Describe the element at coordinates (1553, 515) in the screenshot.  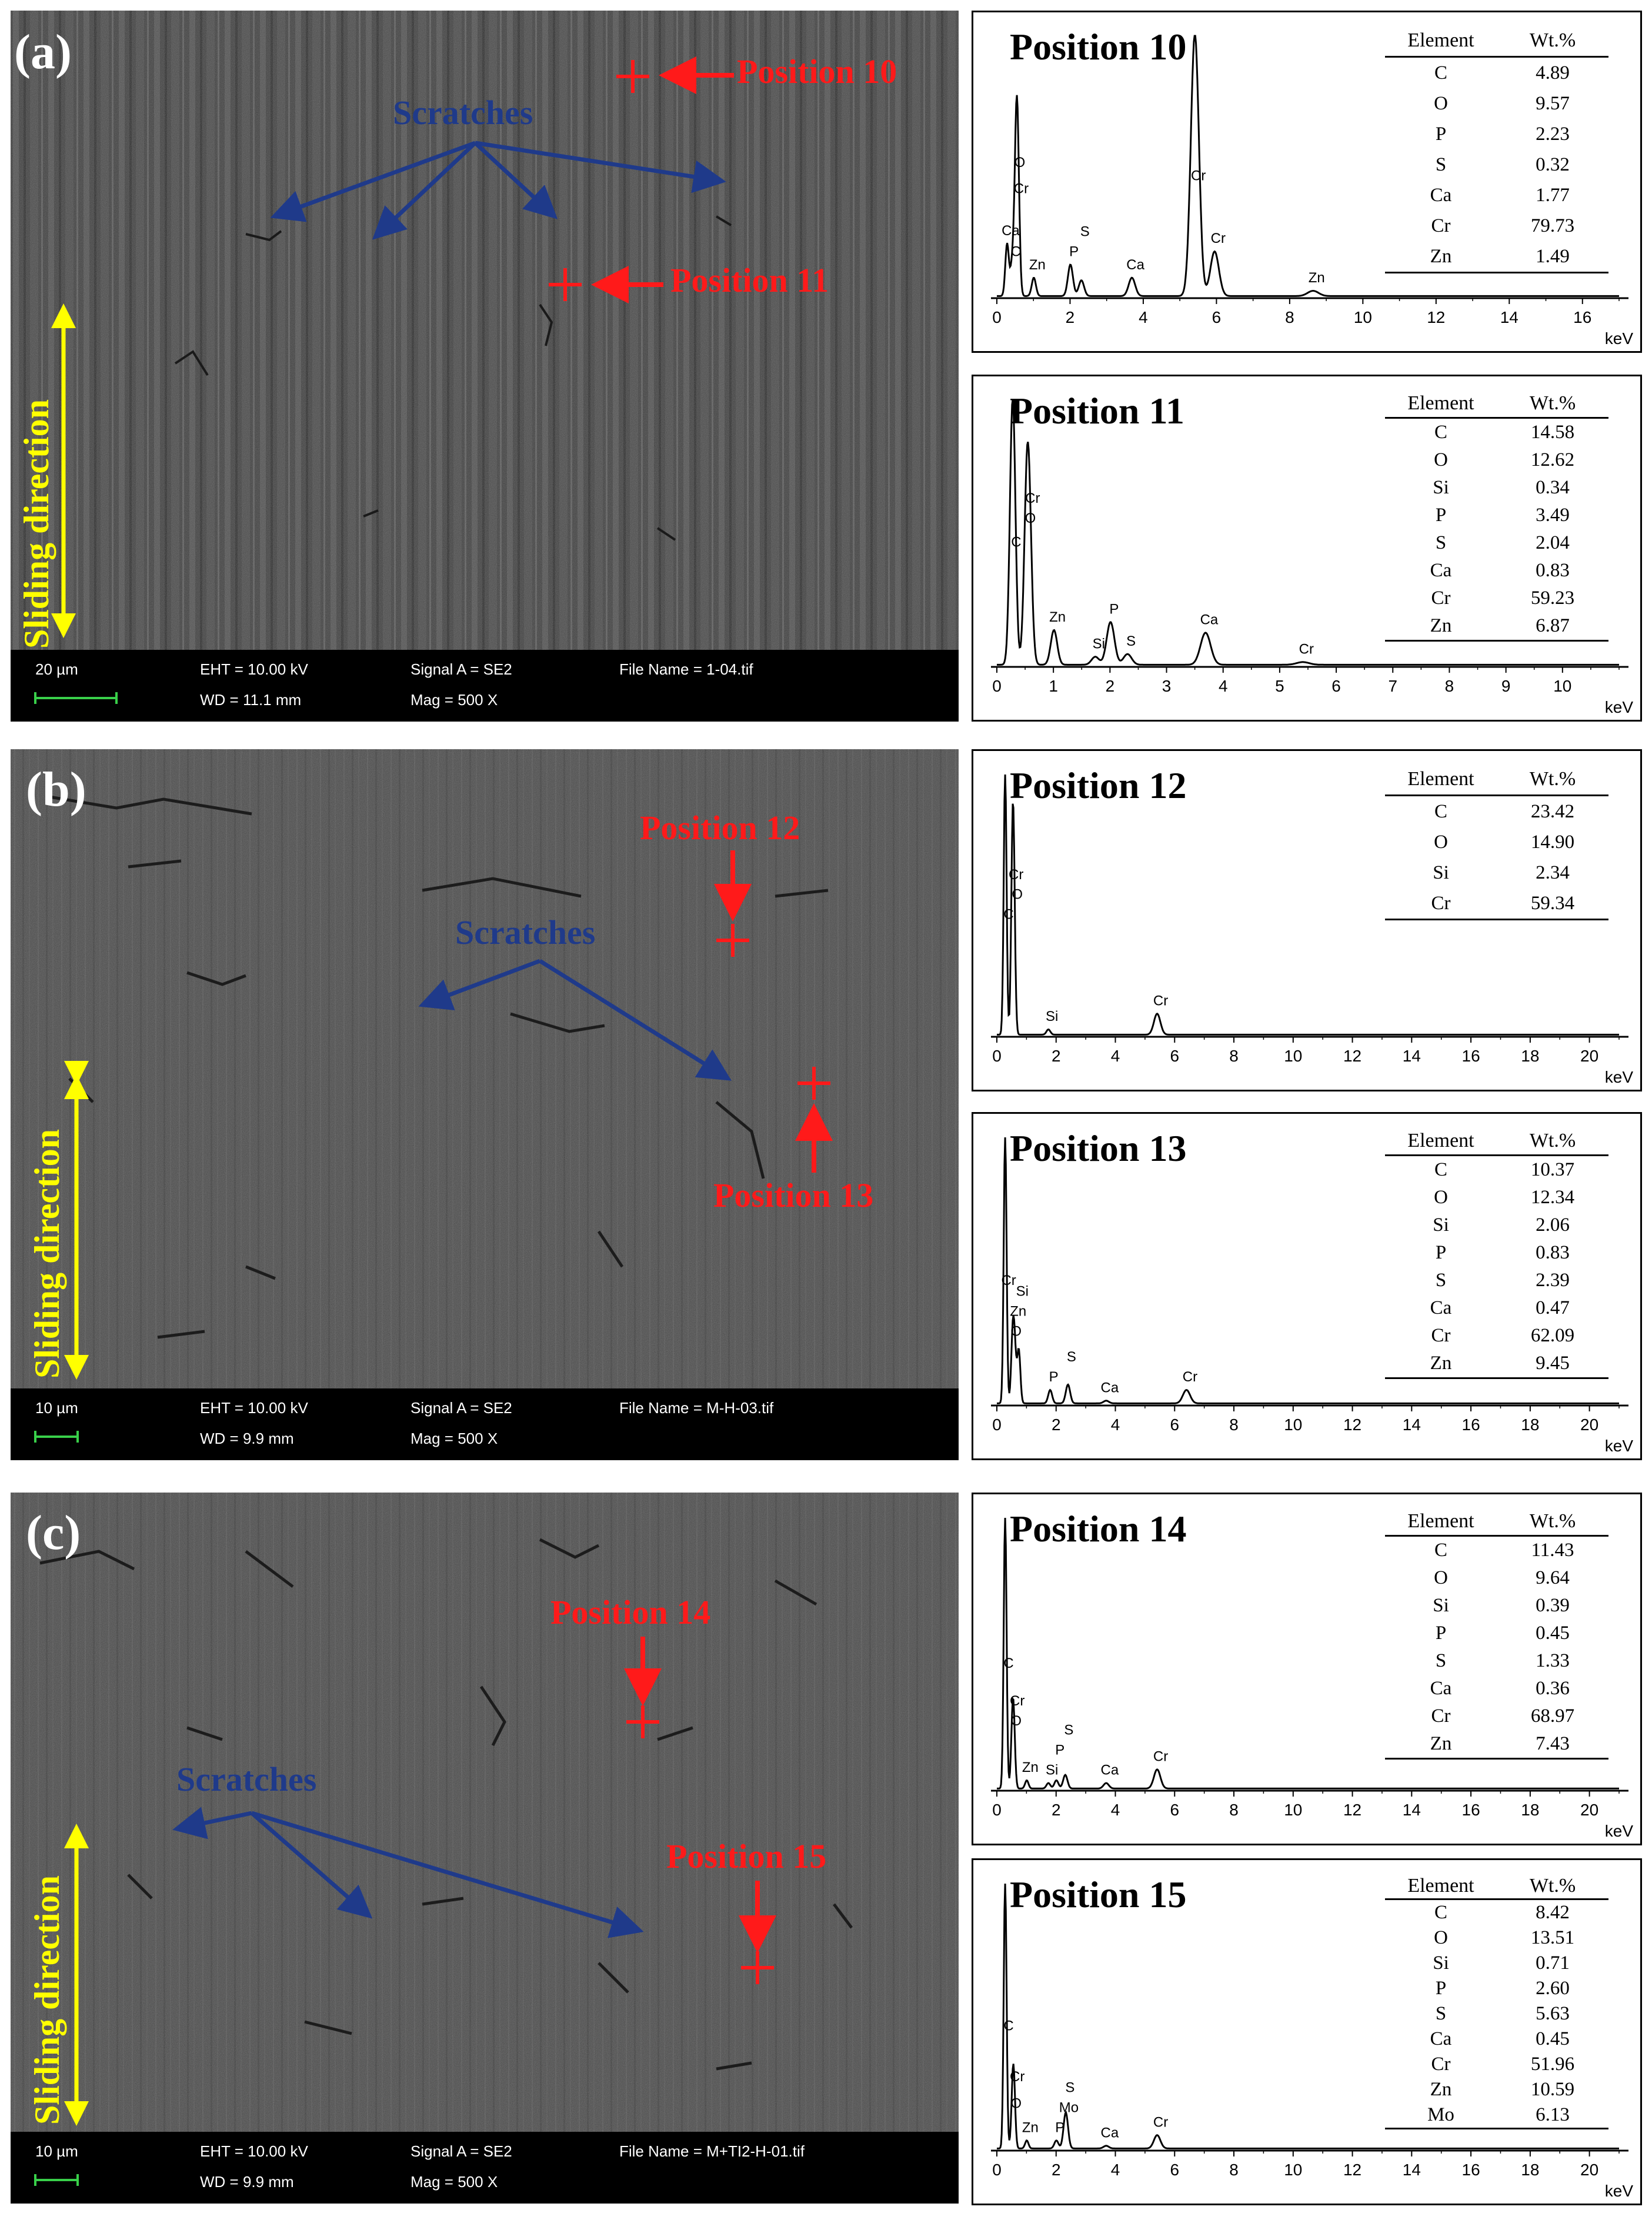
I see `wt-cell: 3.49` at that location.